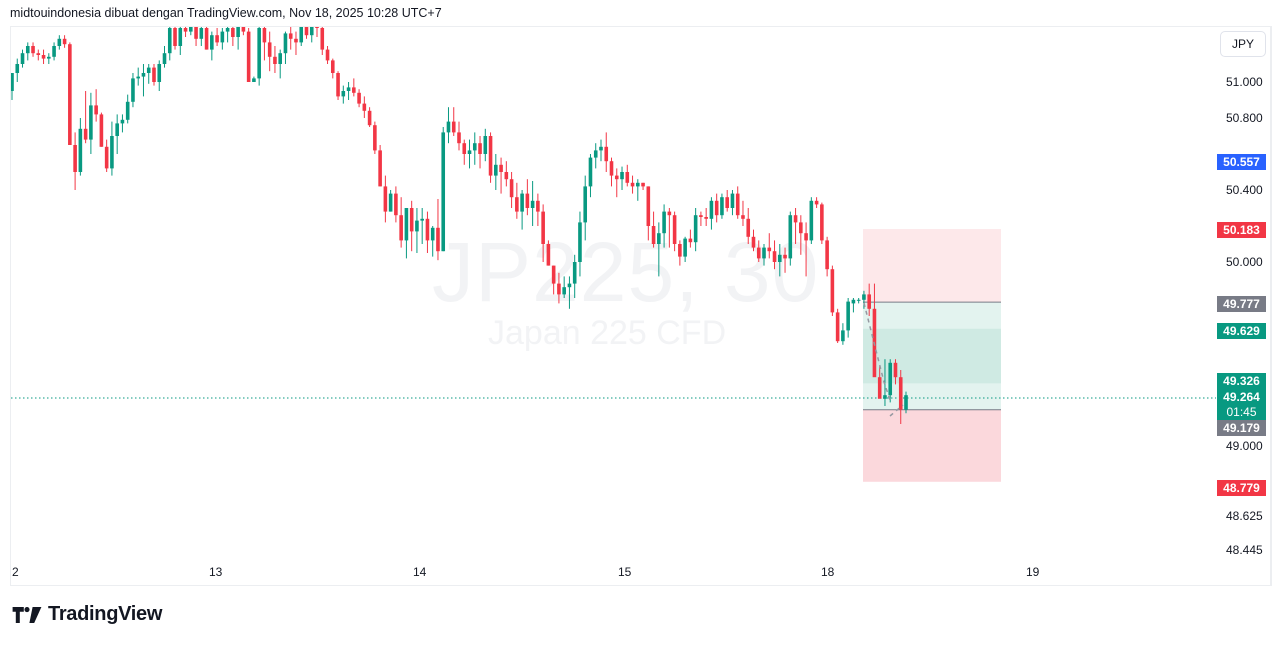  Describe the element at coordinates (105, 614) in the screenshot. I see `tradingview-logo-text: TradingView` at that location.